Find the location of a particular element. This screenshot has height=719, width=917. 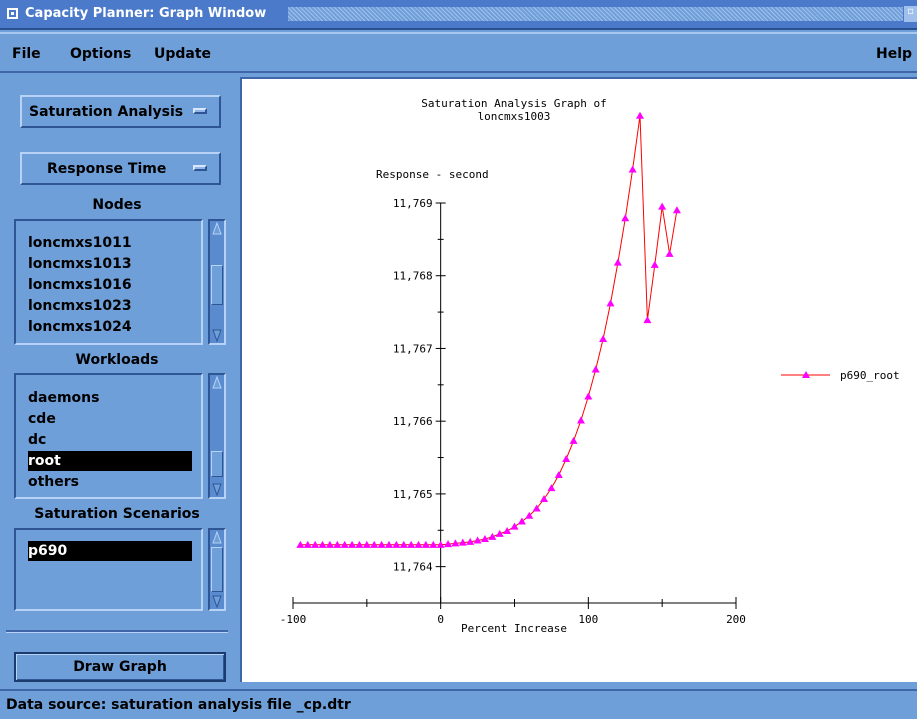

window-control-icon: ▫ is located at coordinates (910, 14).